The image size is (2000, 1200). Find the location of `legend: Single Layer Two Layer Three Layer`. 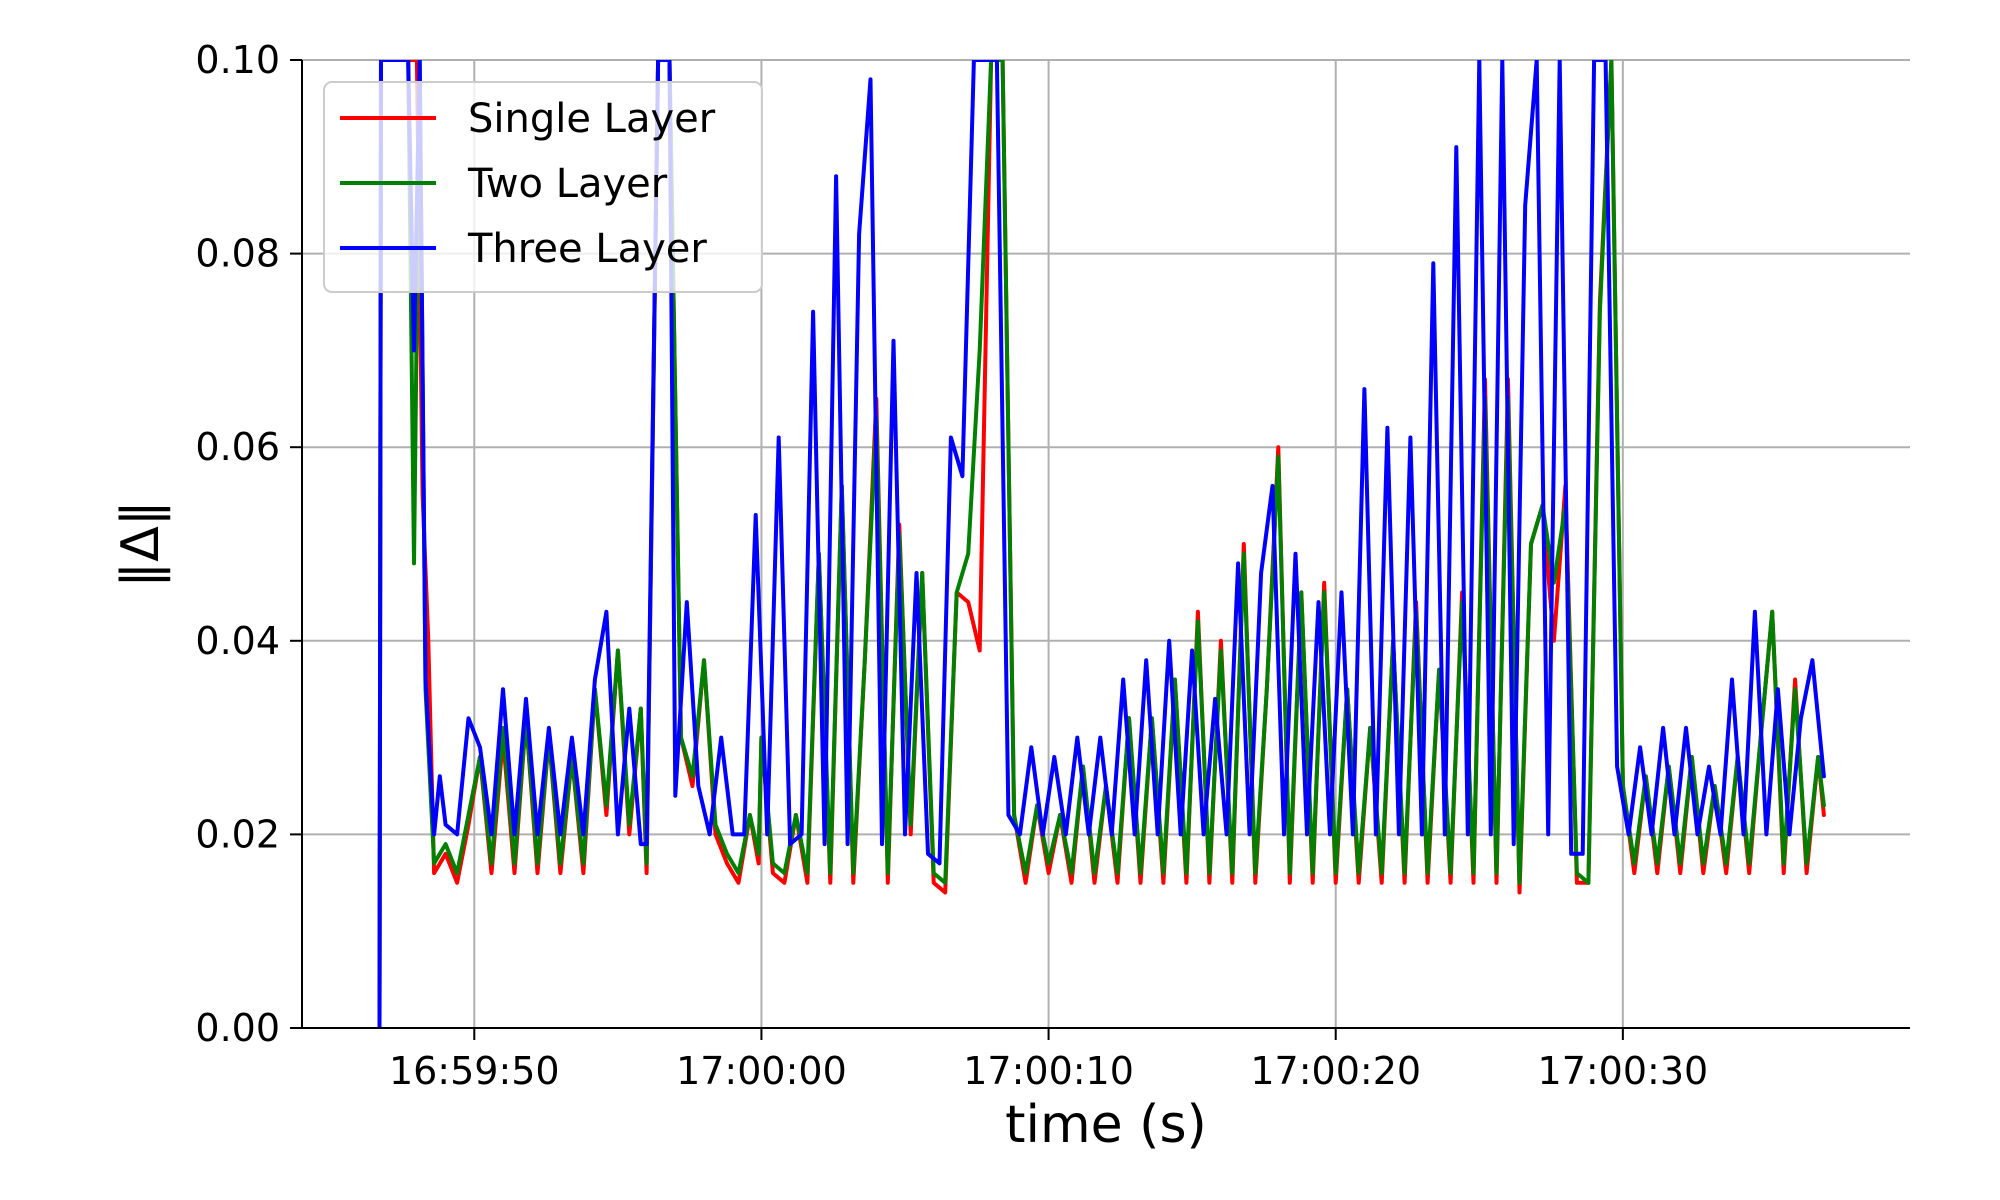

legend: Single Layer Two Layer Three Layer is located at coordinates (543, 187).